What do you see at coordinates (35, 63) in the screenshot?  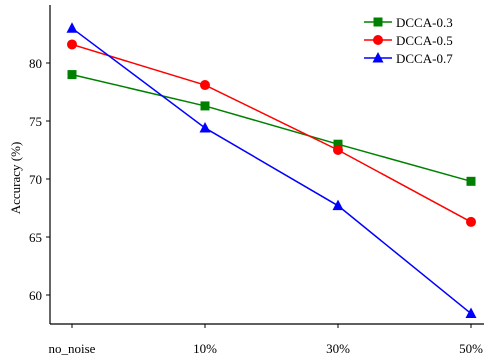 I see `y-tick-label: 80` at bounding box center [35, 63].